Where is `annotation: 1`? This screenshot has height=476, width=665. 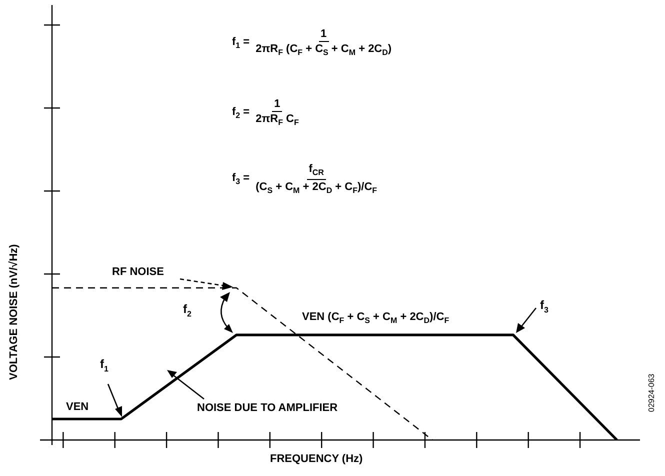 annotation: 1 is located at coordinates (106, 369).